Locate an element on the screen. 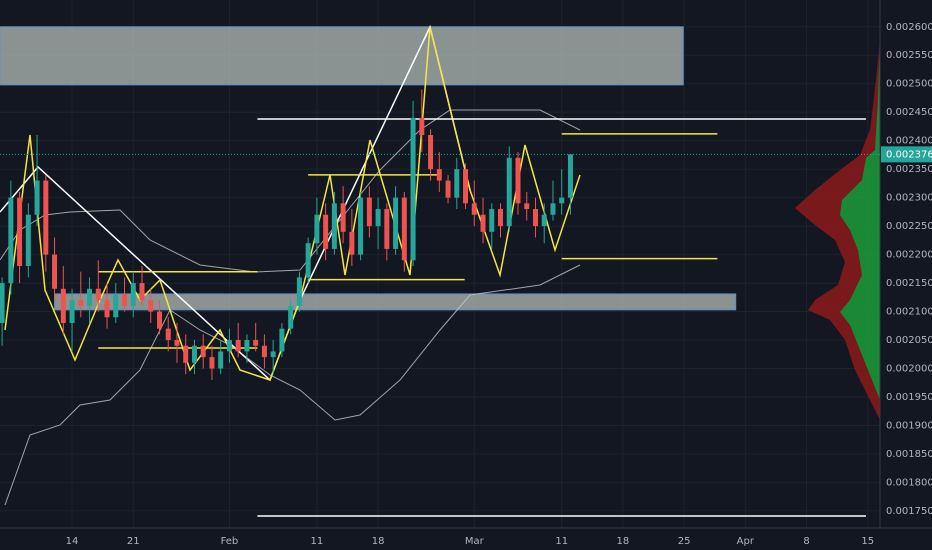 Image resolution: width=932 pixels, height=550 pixels. y-tick-label: 0.002300 is located at coordinates (909, 198).